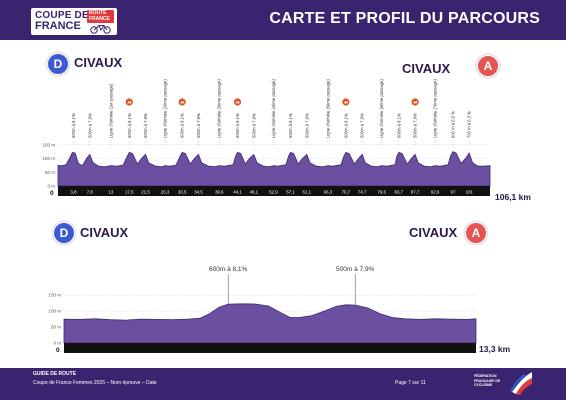 This screenshot has width=566, height=400. What do you see at coordinates (521, 383) in the screenshot?
I see `flag-icon` at bounding box center [521, 383].